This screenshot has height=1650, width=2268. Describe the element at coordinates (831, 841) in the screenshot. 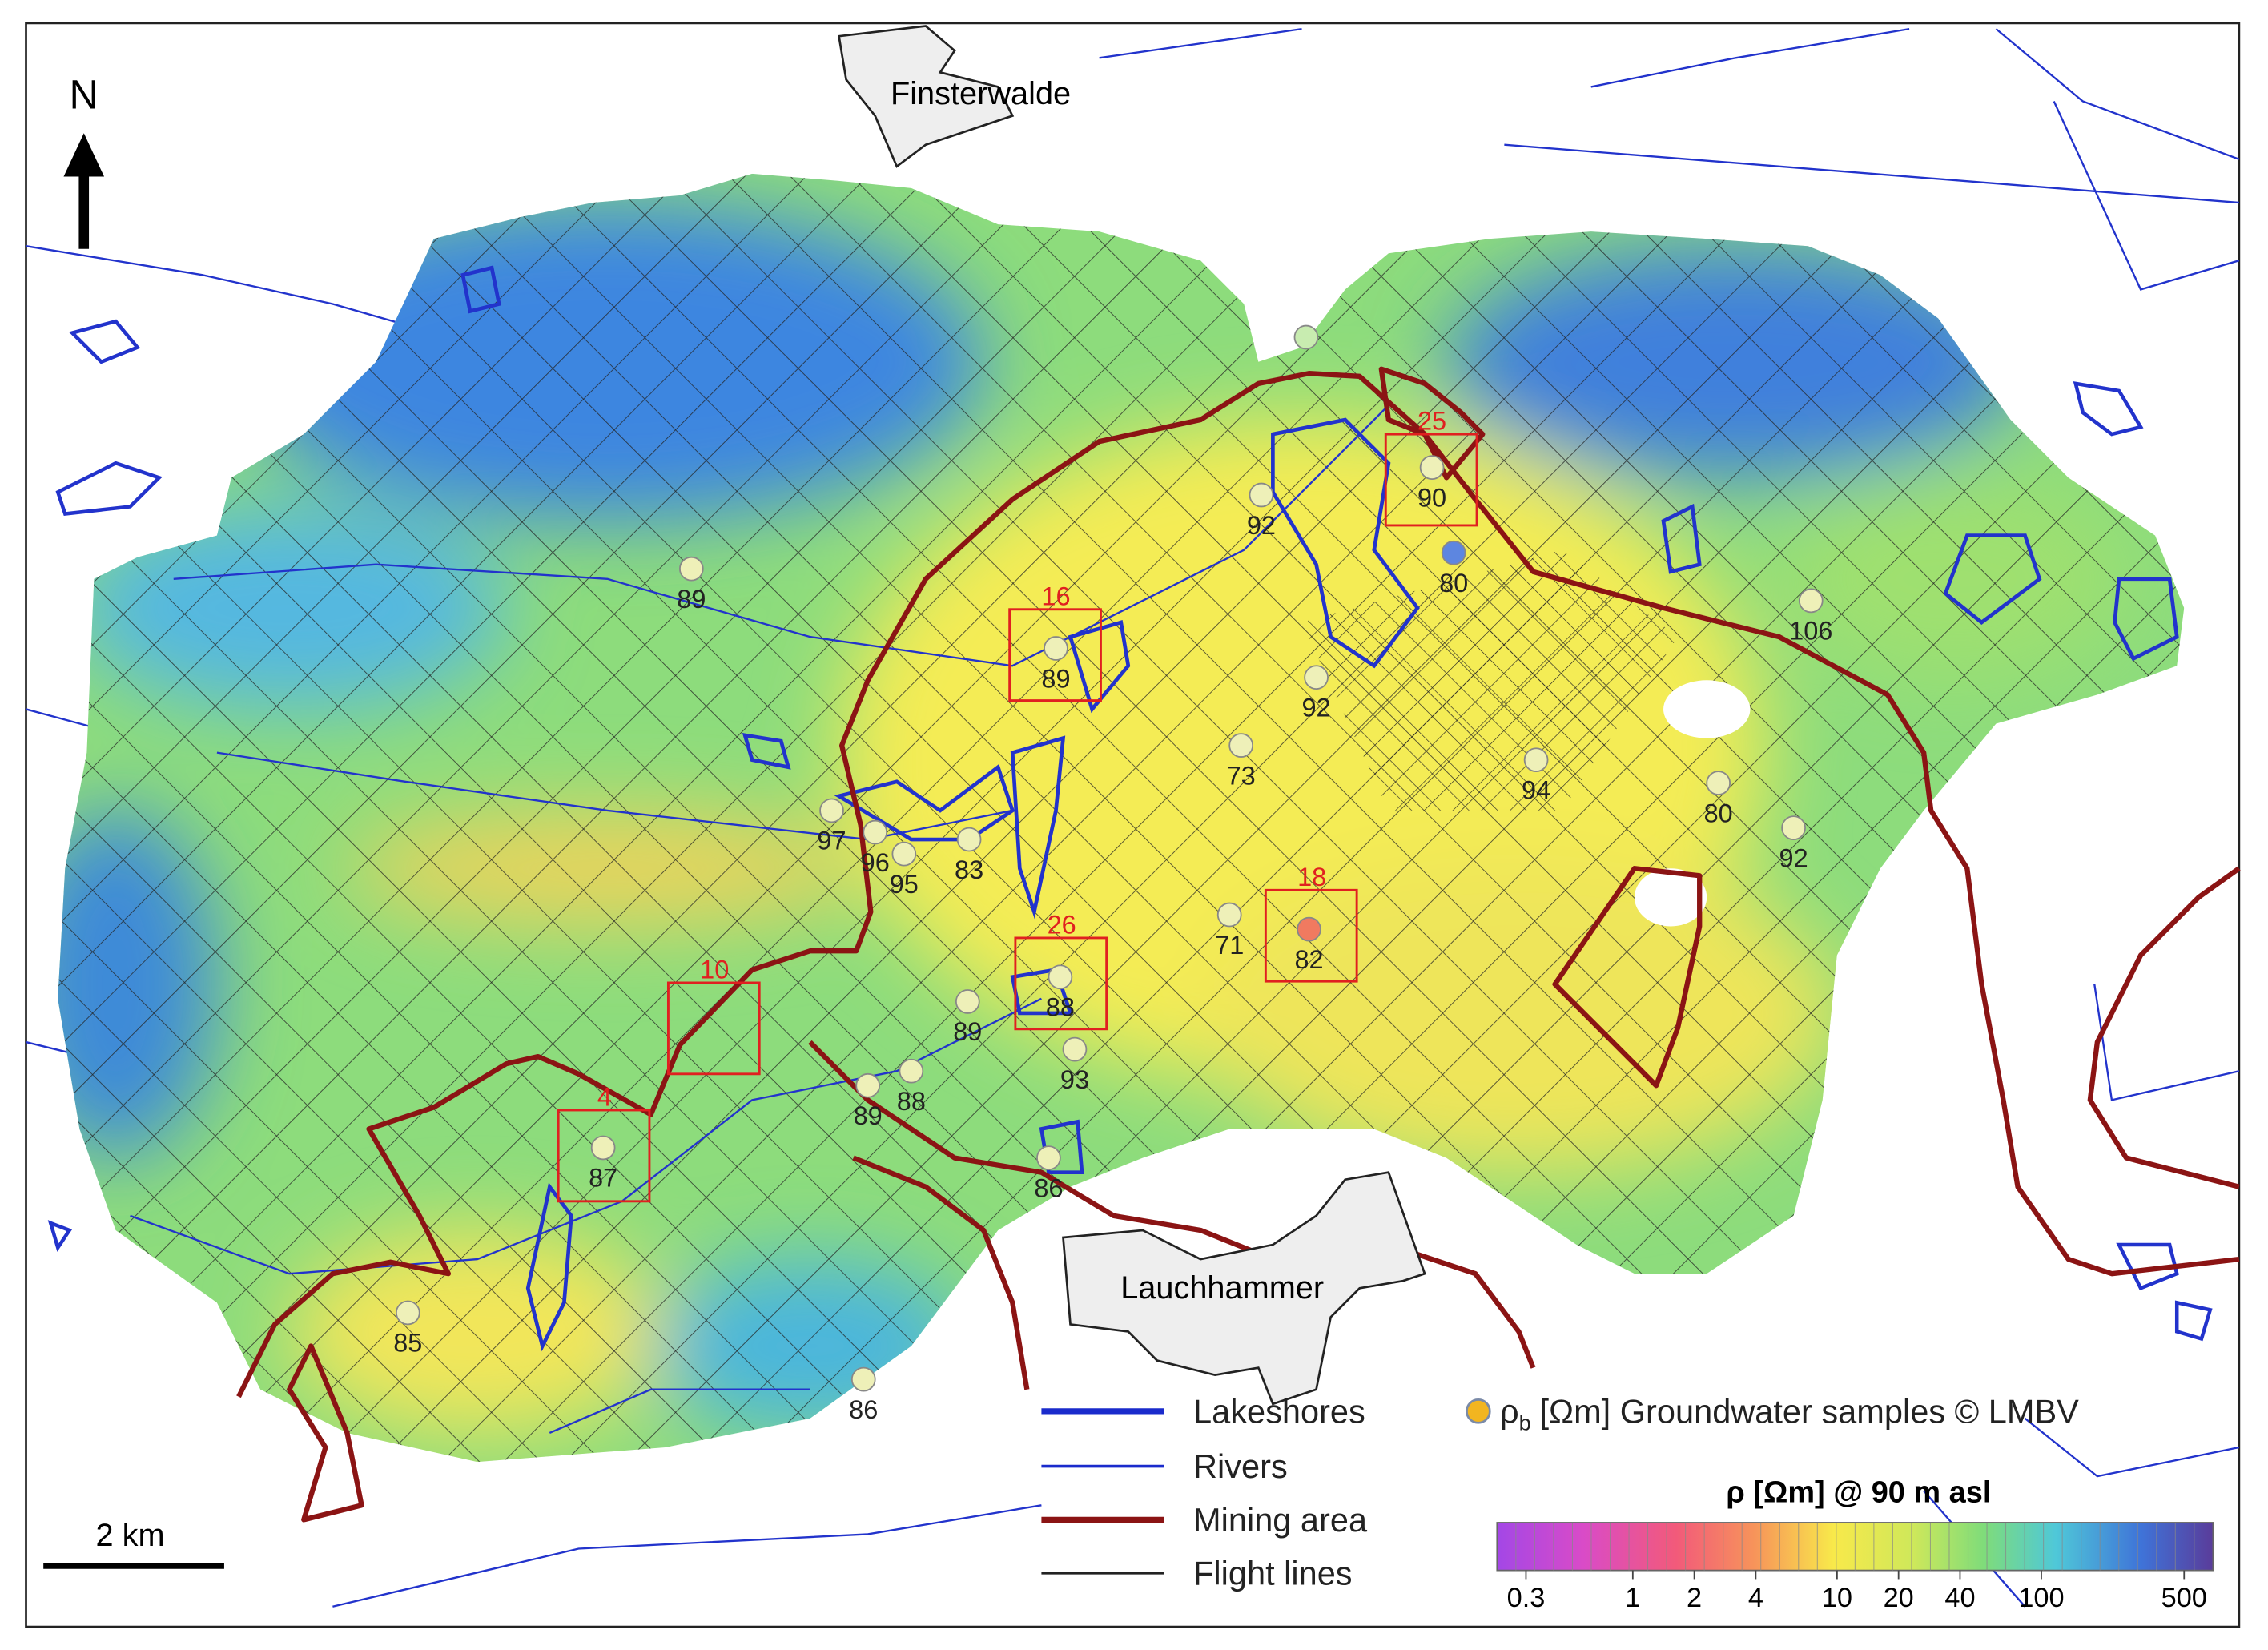

I see `sample-label: 97` at that location.